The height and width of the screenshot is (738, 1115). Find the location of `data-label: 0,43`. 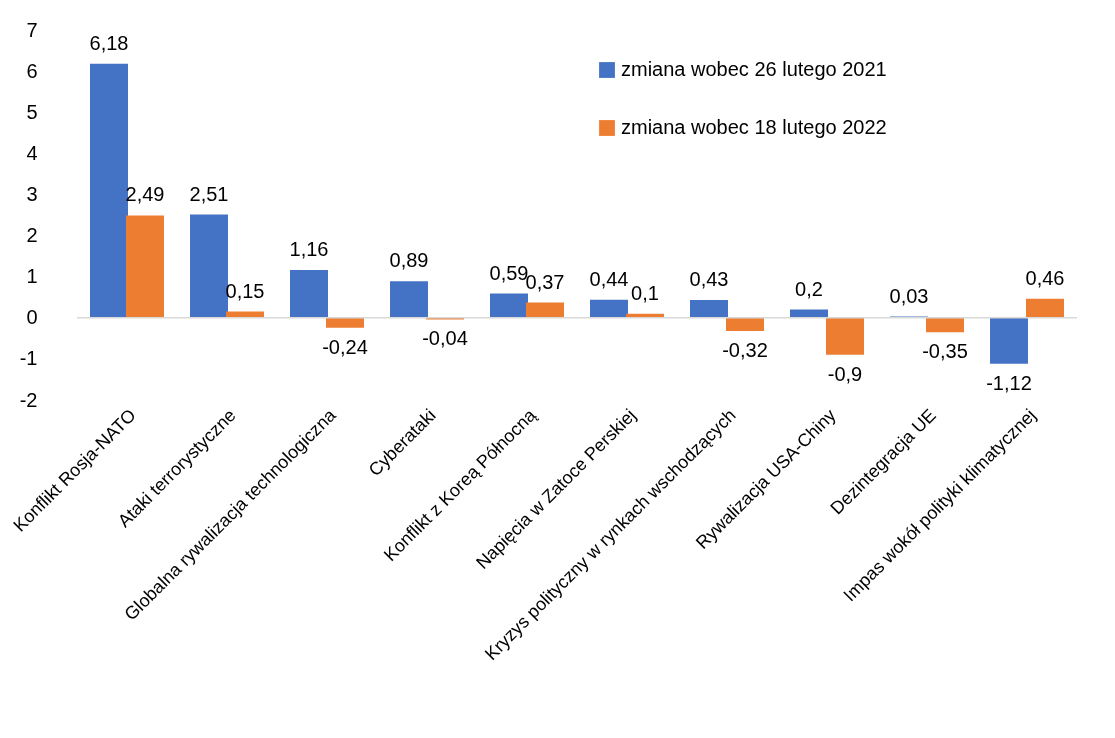

data-label: 0,43 is located at coordinates (709, 279).